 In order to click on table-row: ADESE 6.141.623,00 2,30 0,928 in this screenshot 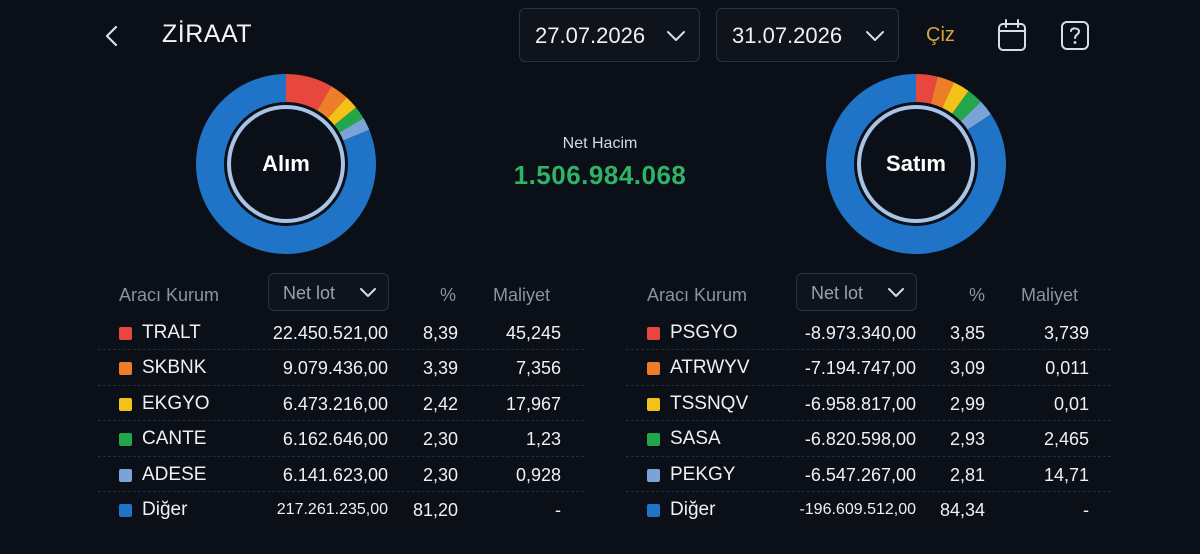, I will do `click(341, 474)`.